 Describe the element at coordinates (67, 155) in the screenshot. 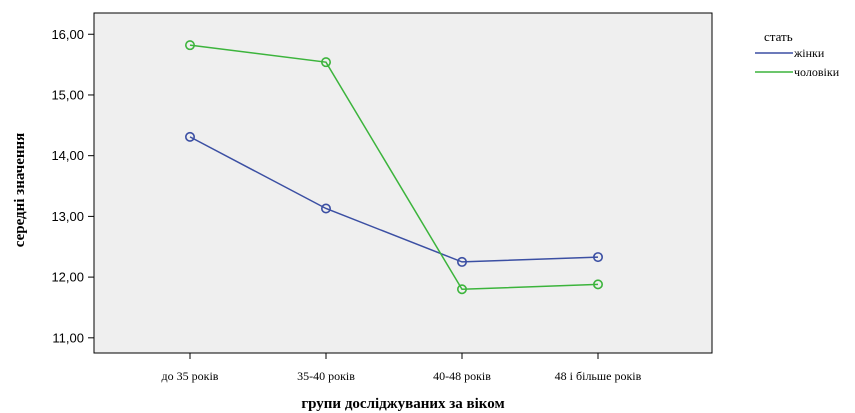

I see `y-tick-label: 14,00` at that location.